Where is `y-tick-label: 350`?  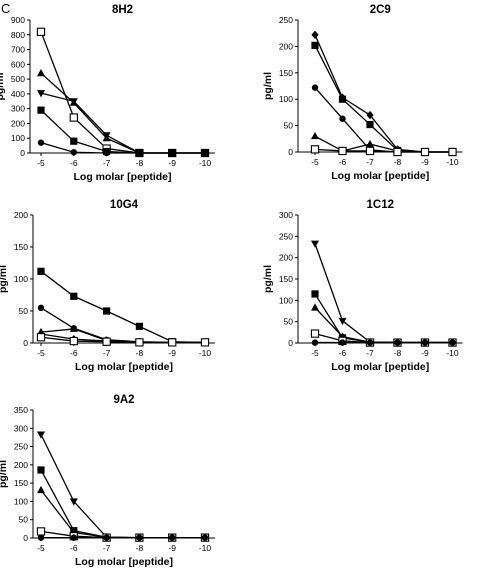
y-tick-label: 350 is located at coordinates (21, 410).